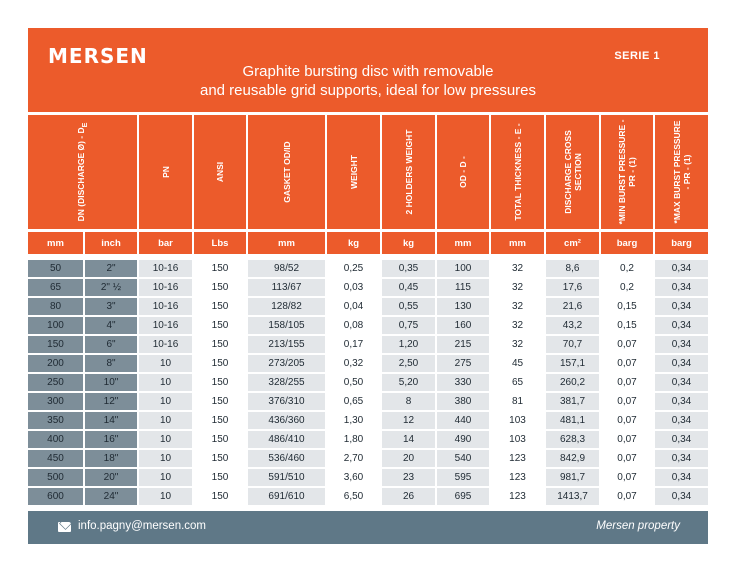 The height and width of the screenshot is (566, 736). I want to click on table-cell: 26, so click(407, 495).